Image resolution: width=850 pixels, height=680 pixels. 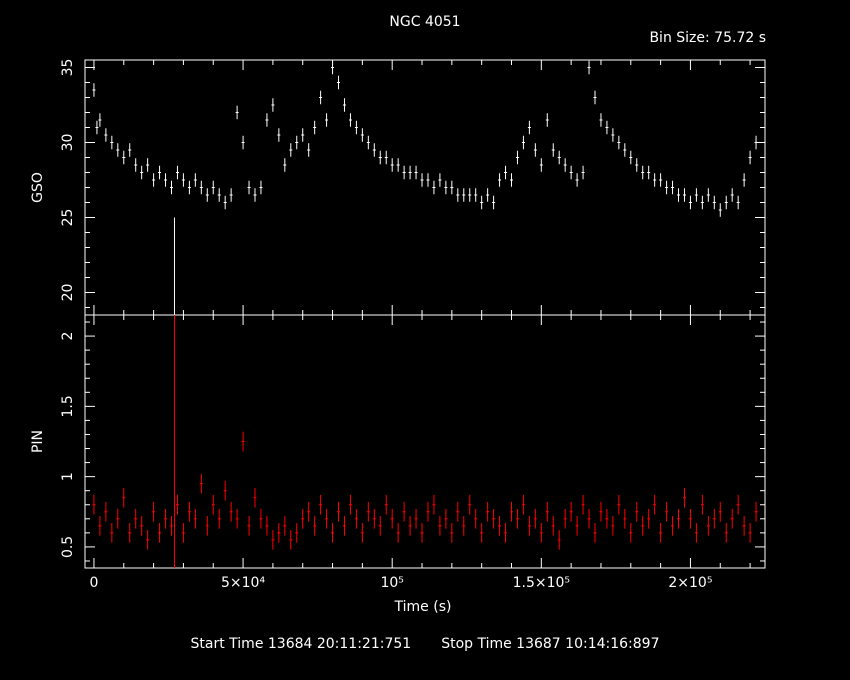 I want to click on pin-xtick-label: 0, so click(x=93, y=583).